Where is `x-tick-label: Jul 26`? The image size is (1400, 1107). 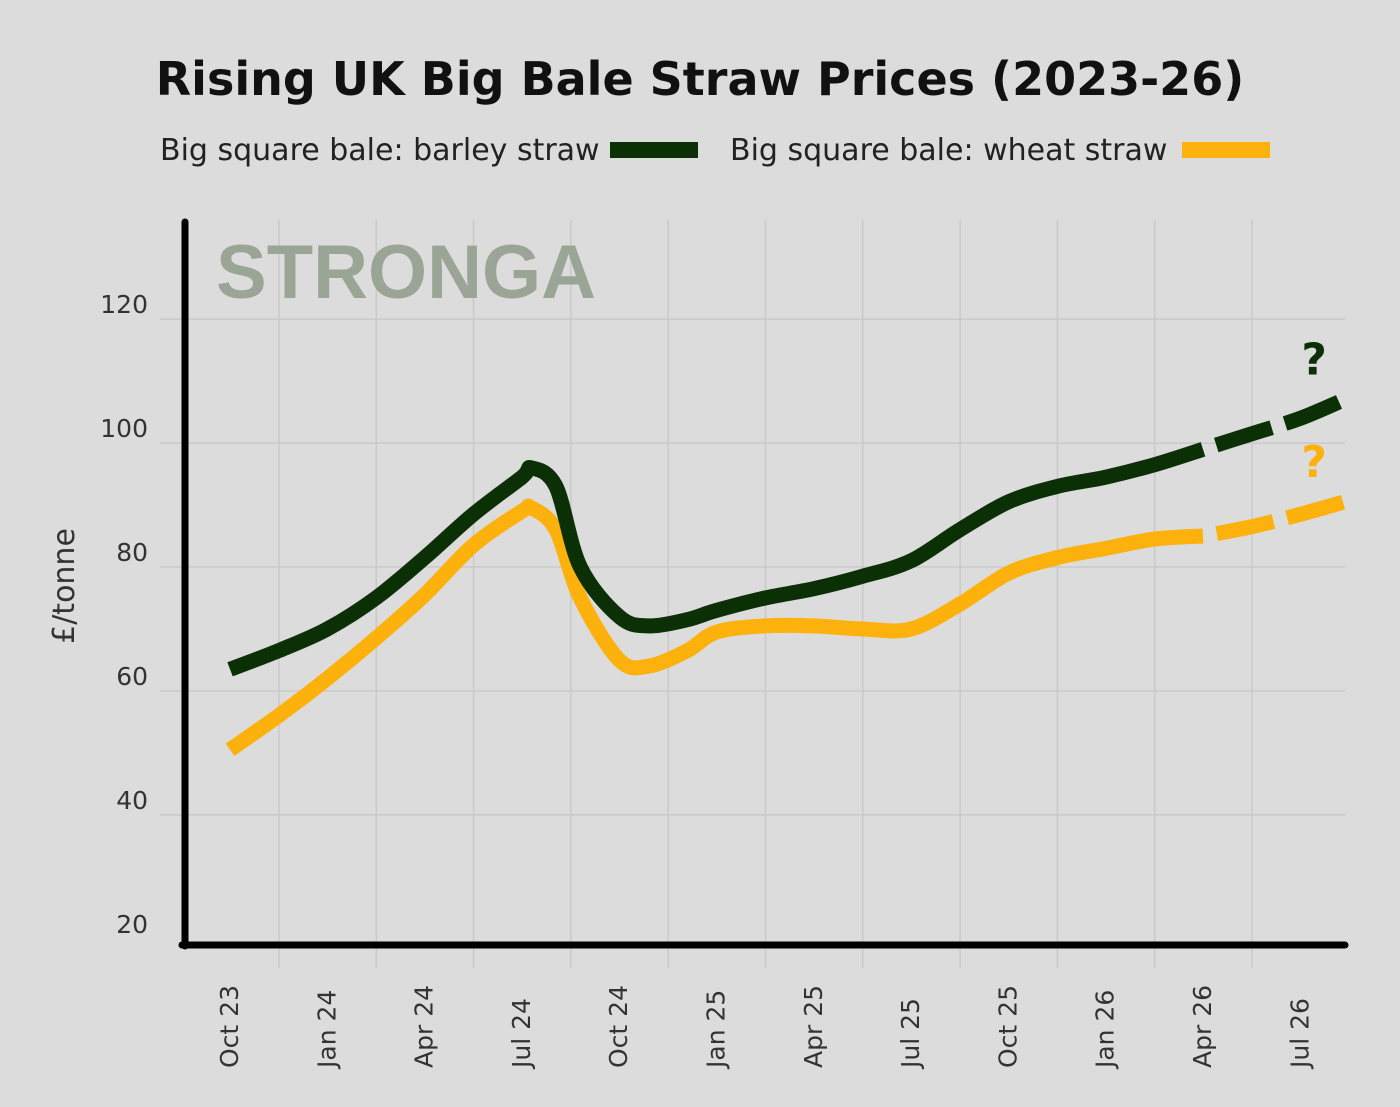 x-tick-label: Jul 26 is located at coordinates (1299, 1034).